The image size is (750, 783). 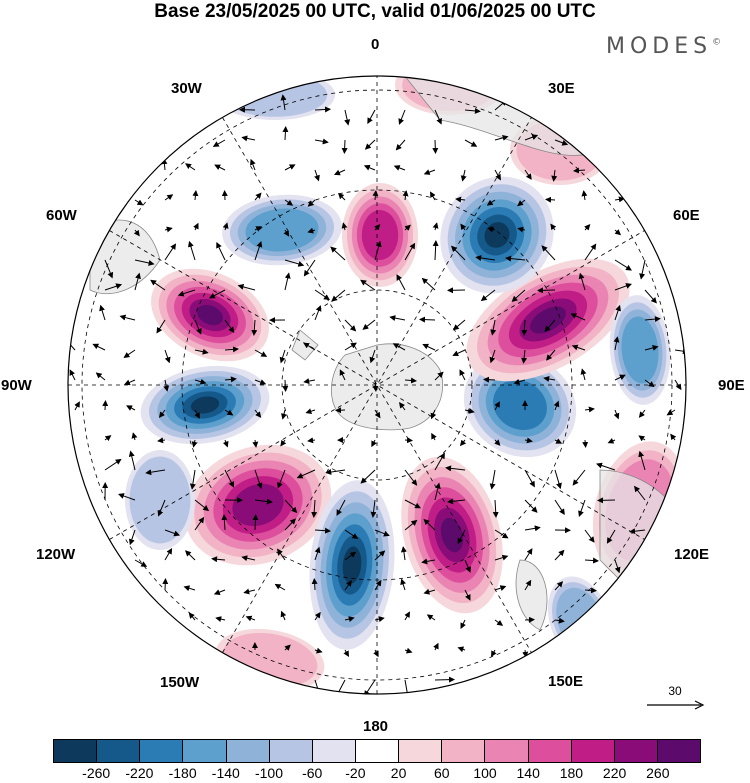 I want to click on lon-label-90e: 90E, so click(x=731, y=385).